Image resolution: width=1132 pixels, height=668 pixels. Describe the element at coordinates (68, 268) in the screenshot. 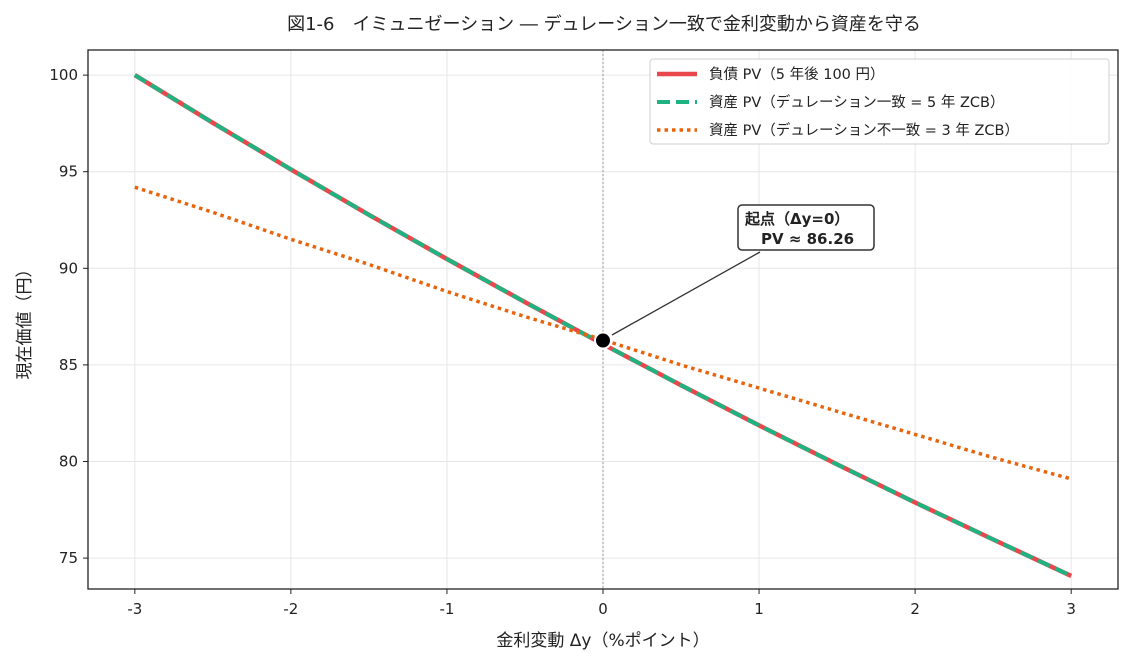

I see `y-tick-label: 90` at that location.